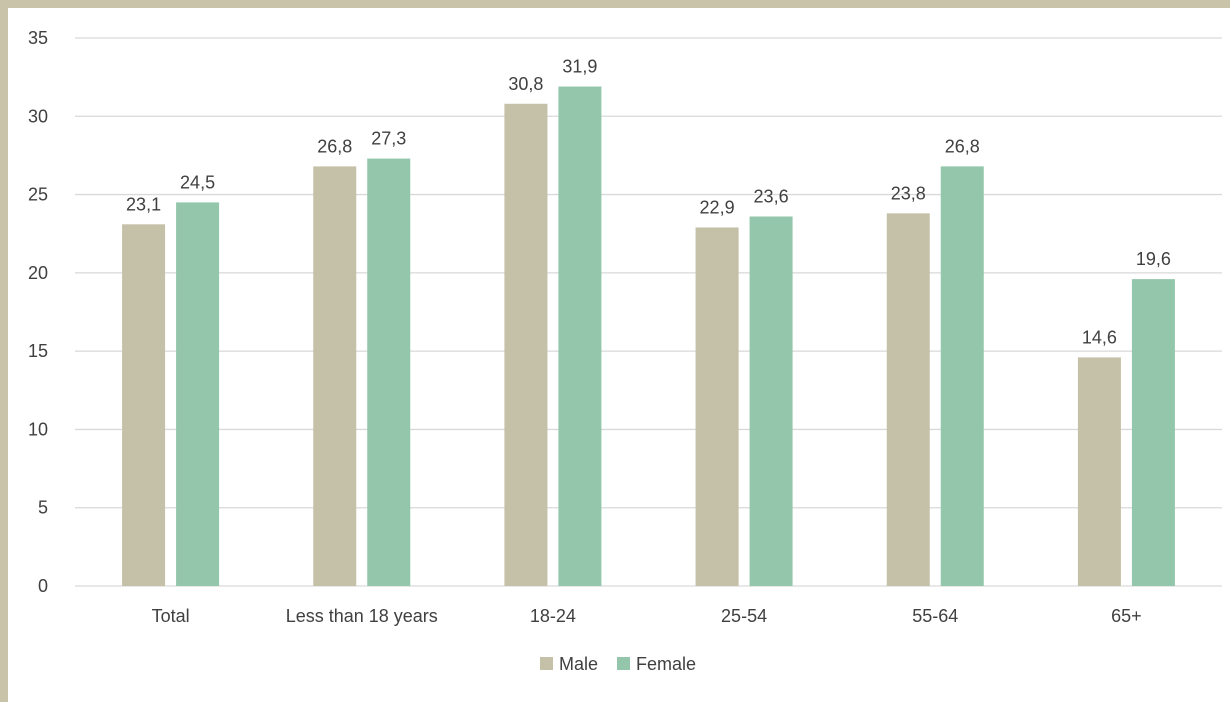 This screenshot has width=1230, height=702. I want to click on data-label: 19,6, so click(1153, 259).